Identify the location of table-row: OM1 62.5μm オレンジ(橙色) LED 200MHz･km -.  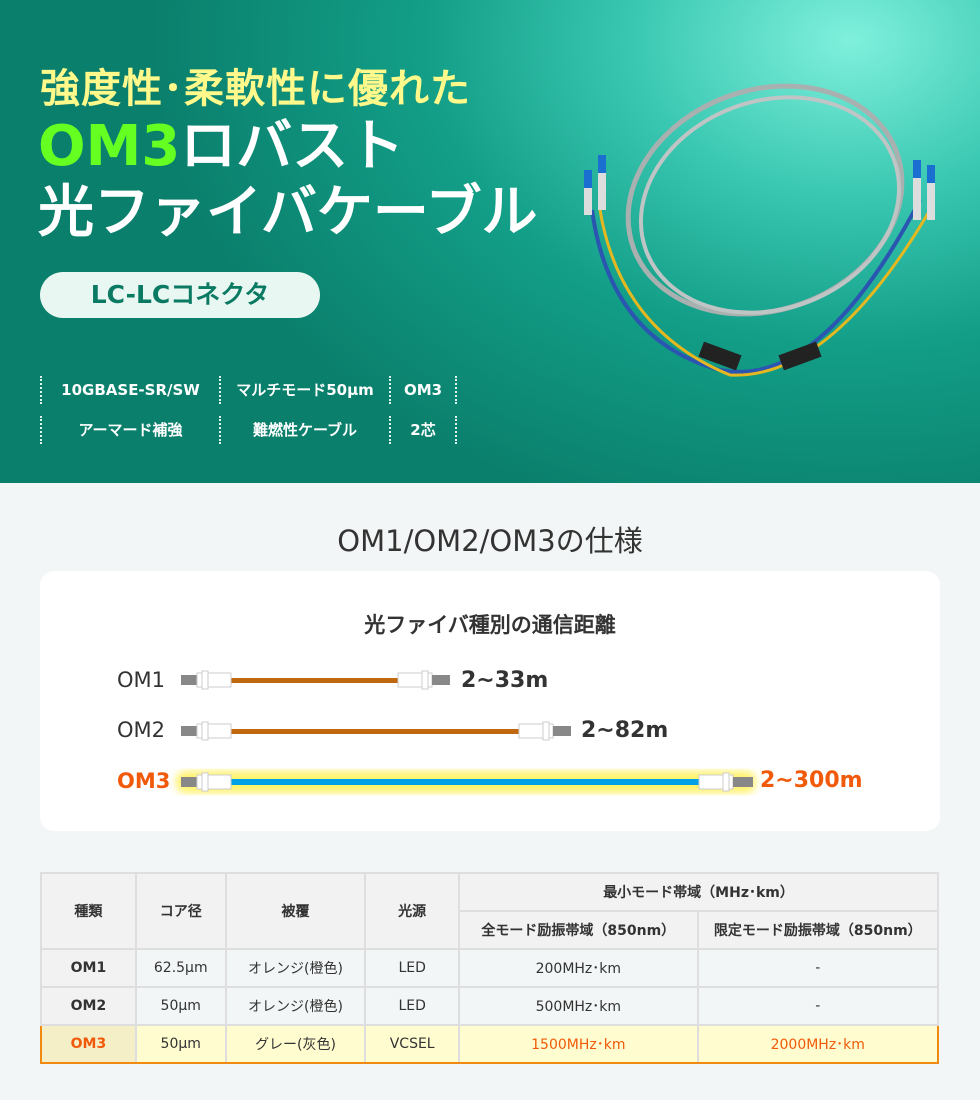
(490, 968).